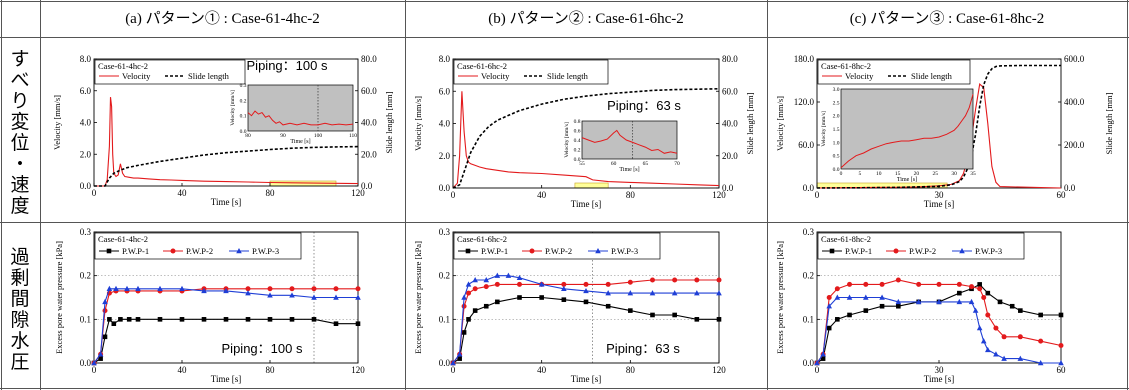 The height and width of the screenshot is (390, 1129). I want to click on inset-y-tick-label: 0.4, so click(577, 141).